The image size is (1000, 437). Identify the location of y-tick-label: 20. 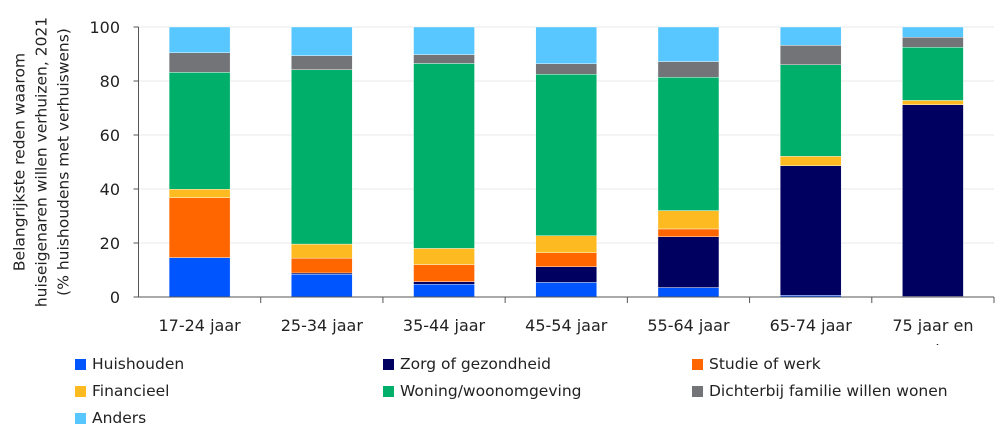
(110, 243).